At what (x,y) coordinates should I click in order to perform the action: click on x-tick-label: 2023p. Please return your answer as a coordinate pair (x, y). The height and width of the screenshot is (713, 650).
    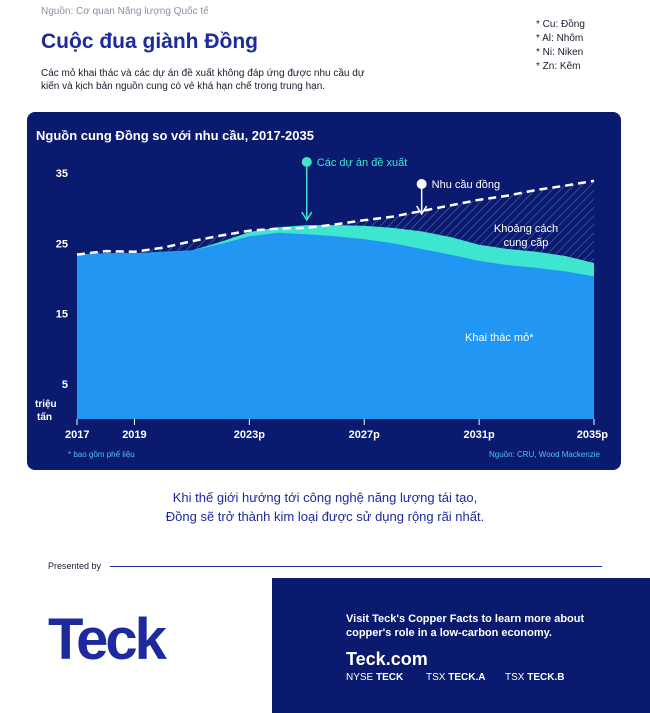
    Looking at the image, I should click on (249, 435).